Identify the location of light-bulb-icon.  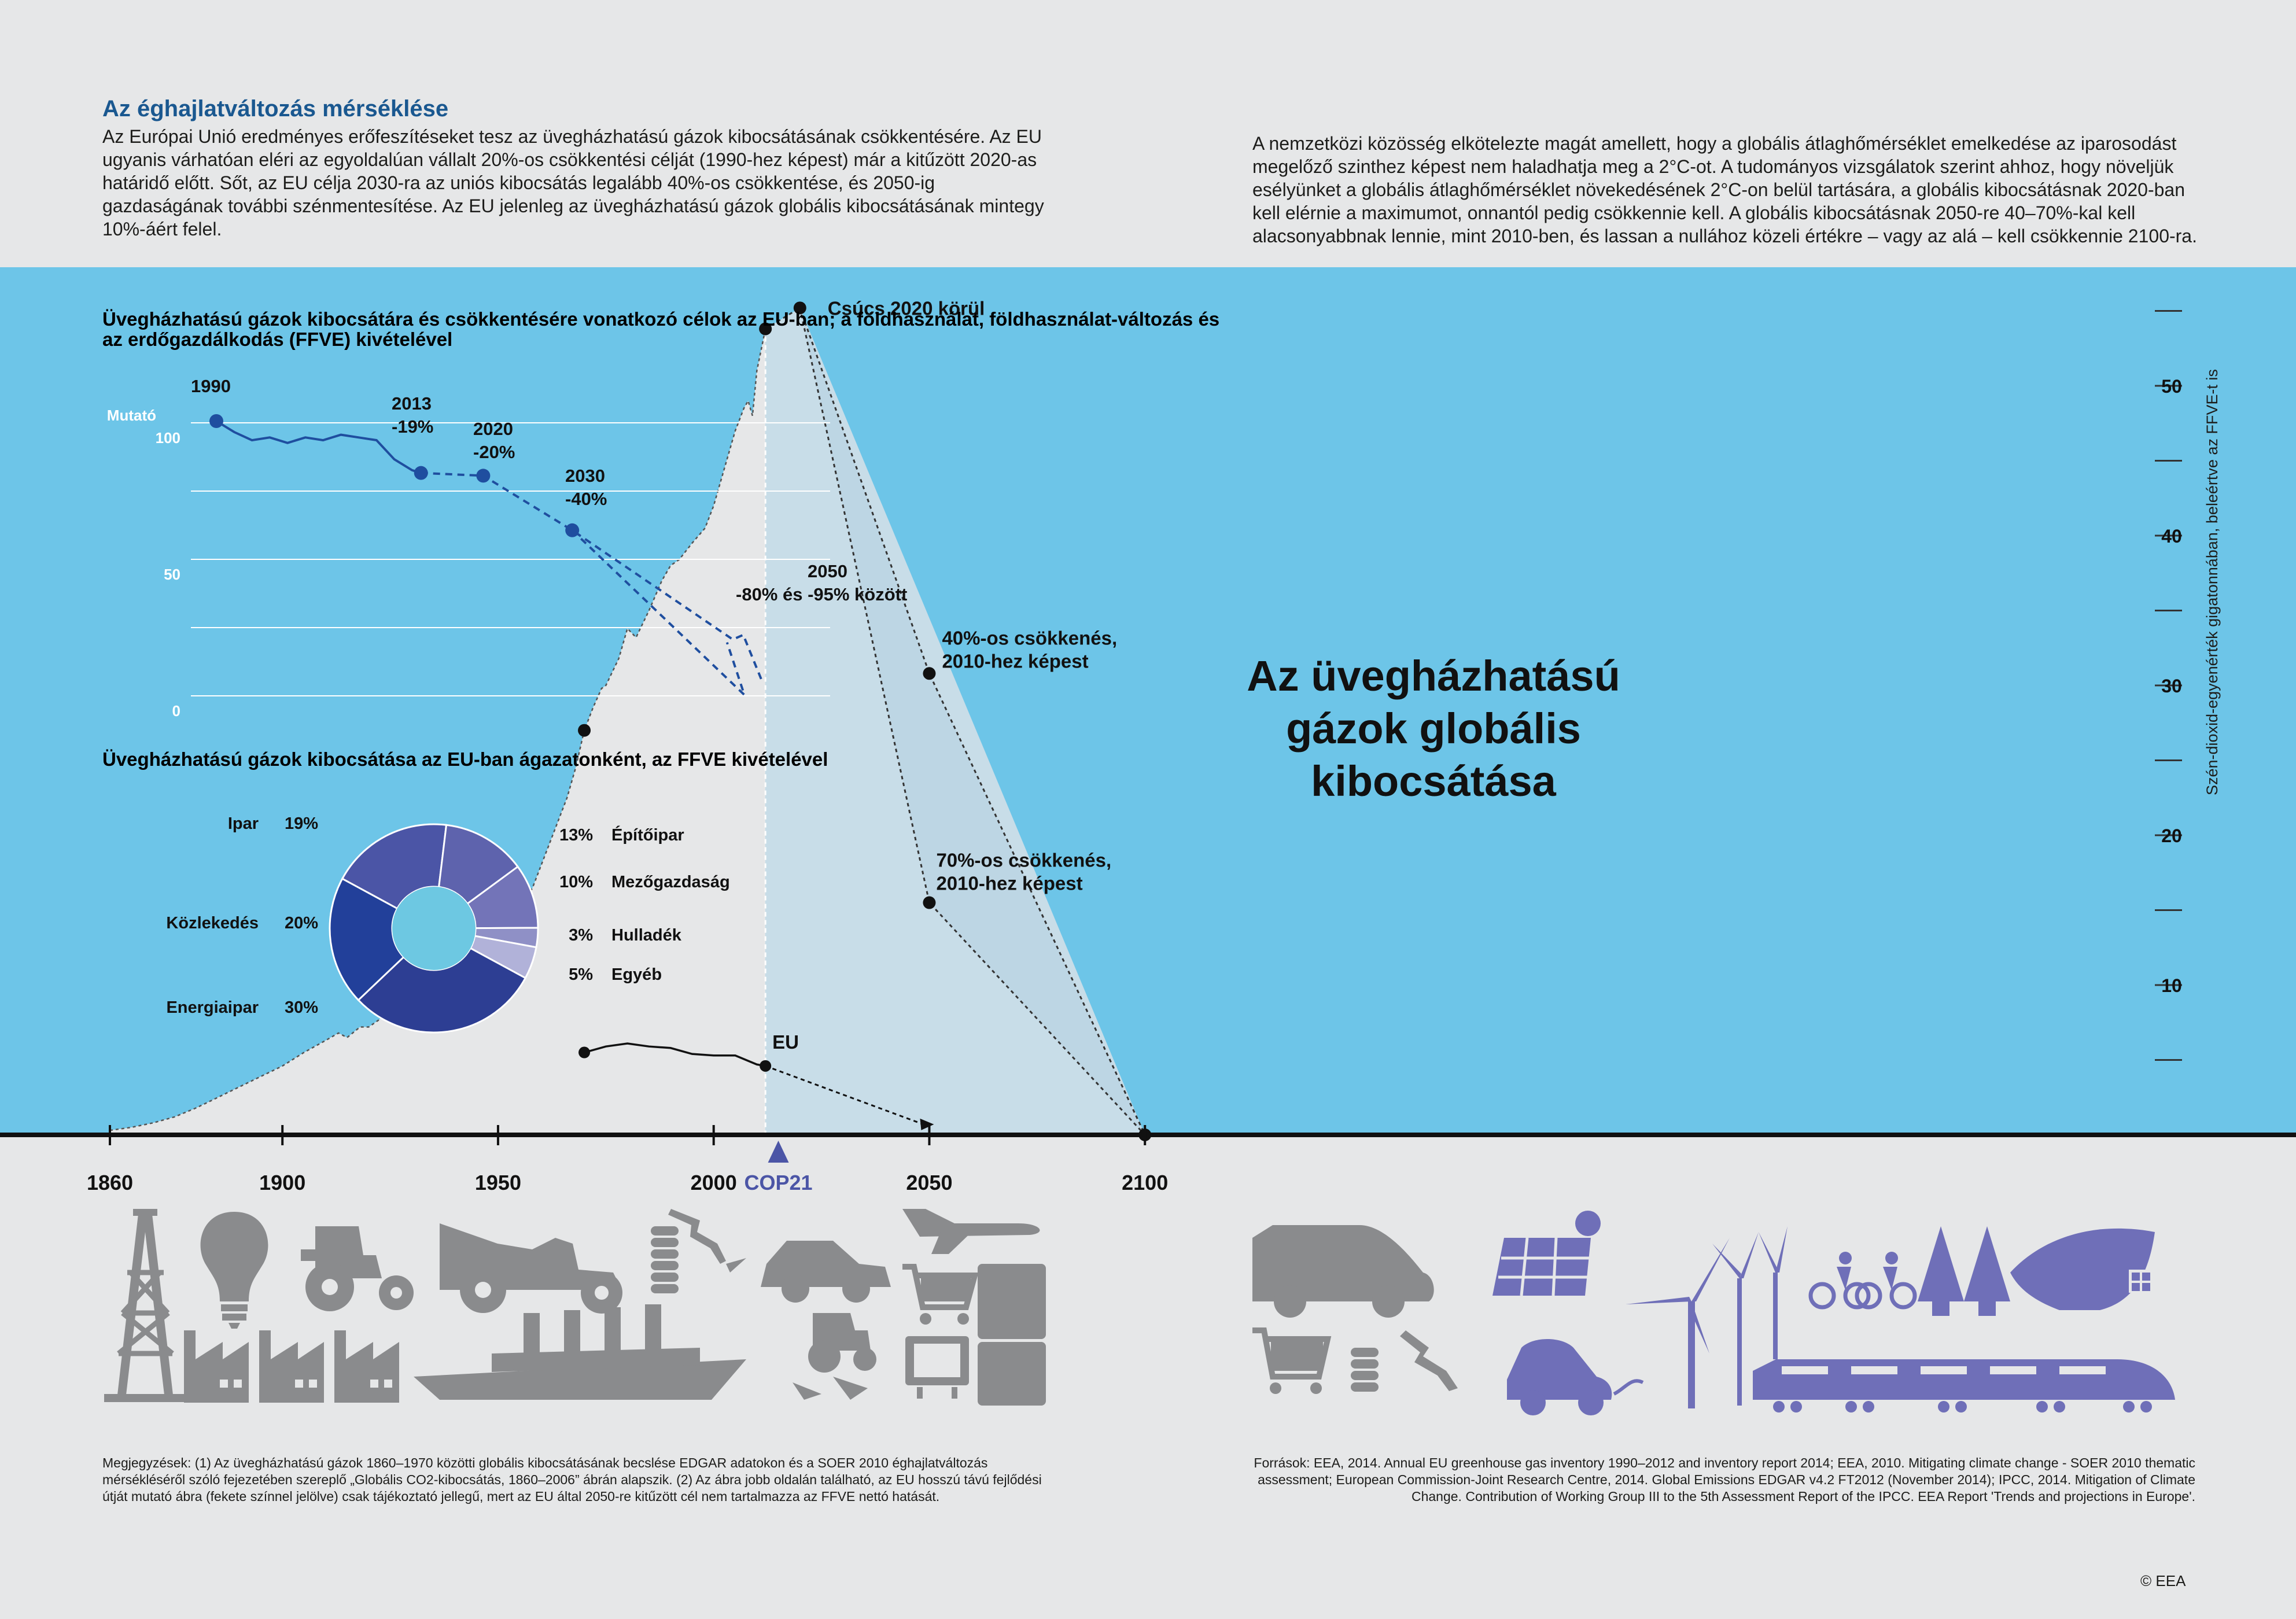
(234, 1271).